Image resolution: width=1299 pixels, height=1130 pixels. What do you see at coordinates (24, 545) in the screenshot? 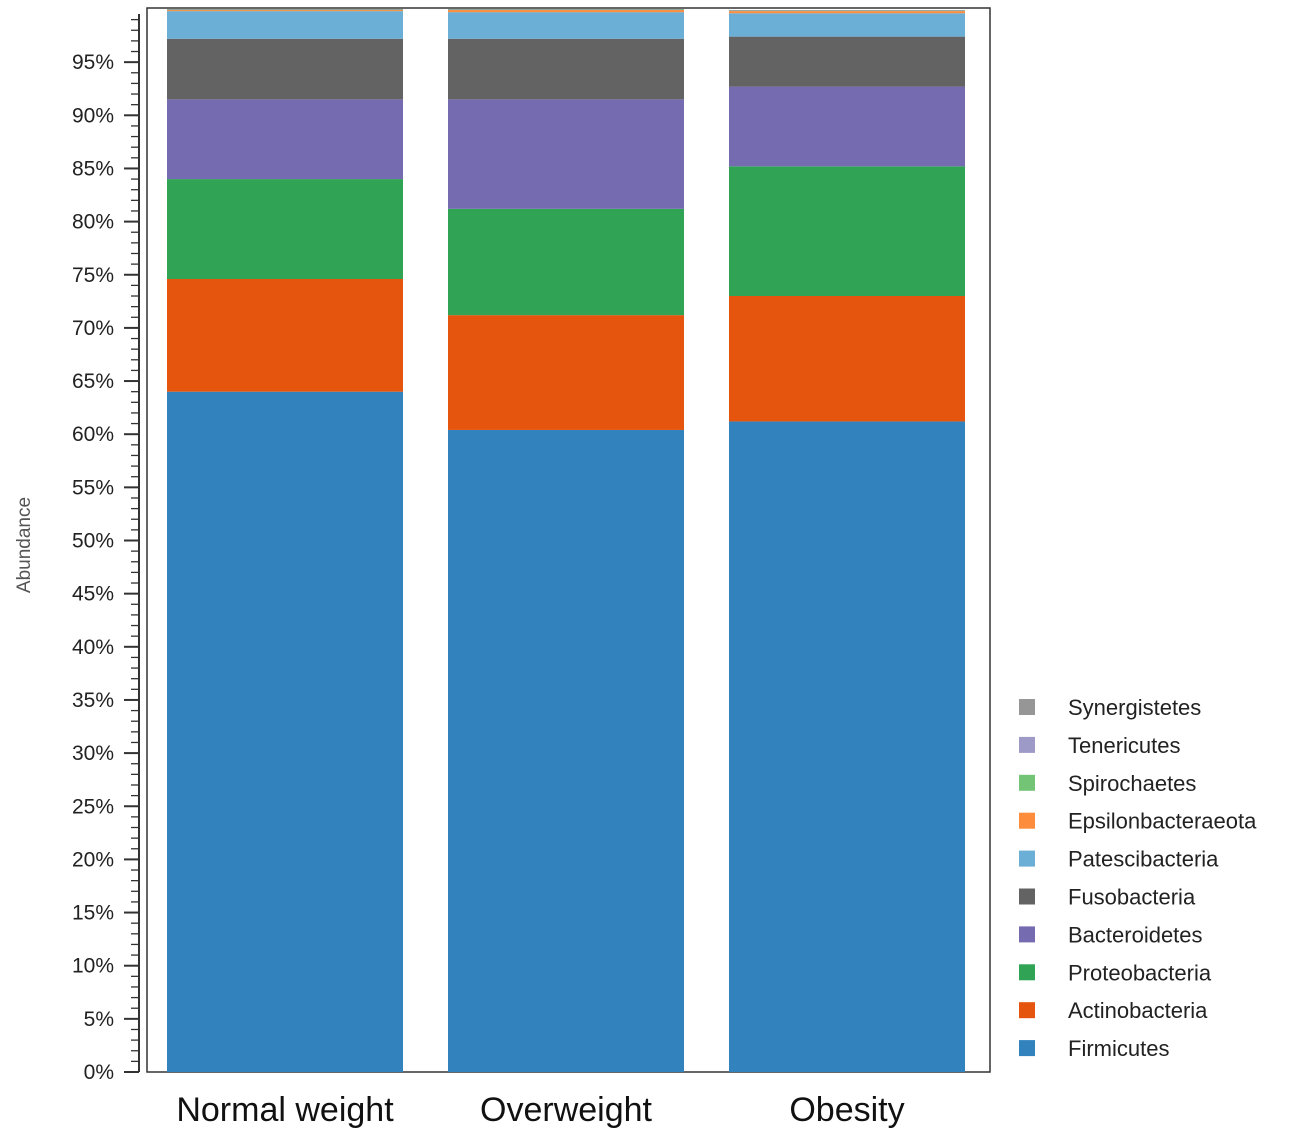
I see `y-axis-title: Abundance` at bounding box center [24, 545].